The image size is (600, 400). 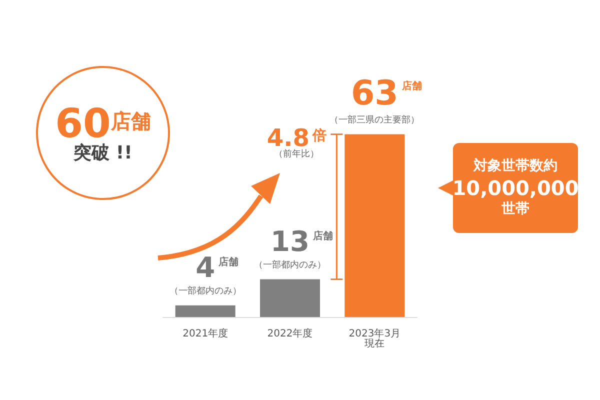 What do you see at coordinates (411, 86) in the screenshot?
I see `text: 店舗` at bounding box center [411, 86].